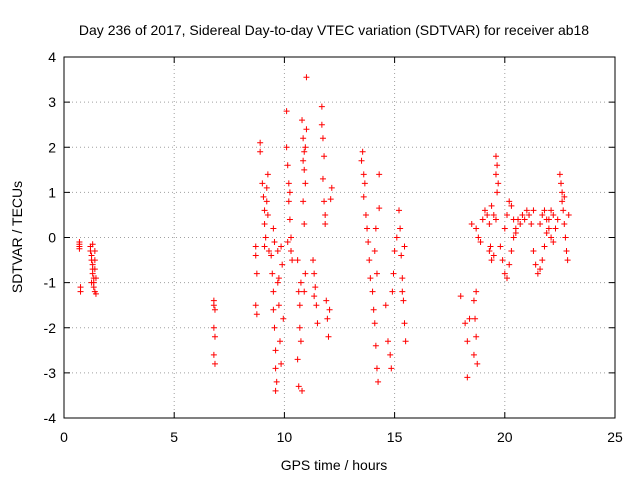 The height and width of the screenshot is (485, 640). Describe the element at coordinates (50, 418) in the screenshot. I see `y-tick-label: -4` at that location.